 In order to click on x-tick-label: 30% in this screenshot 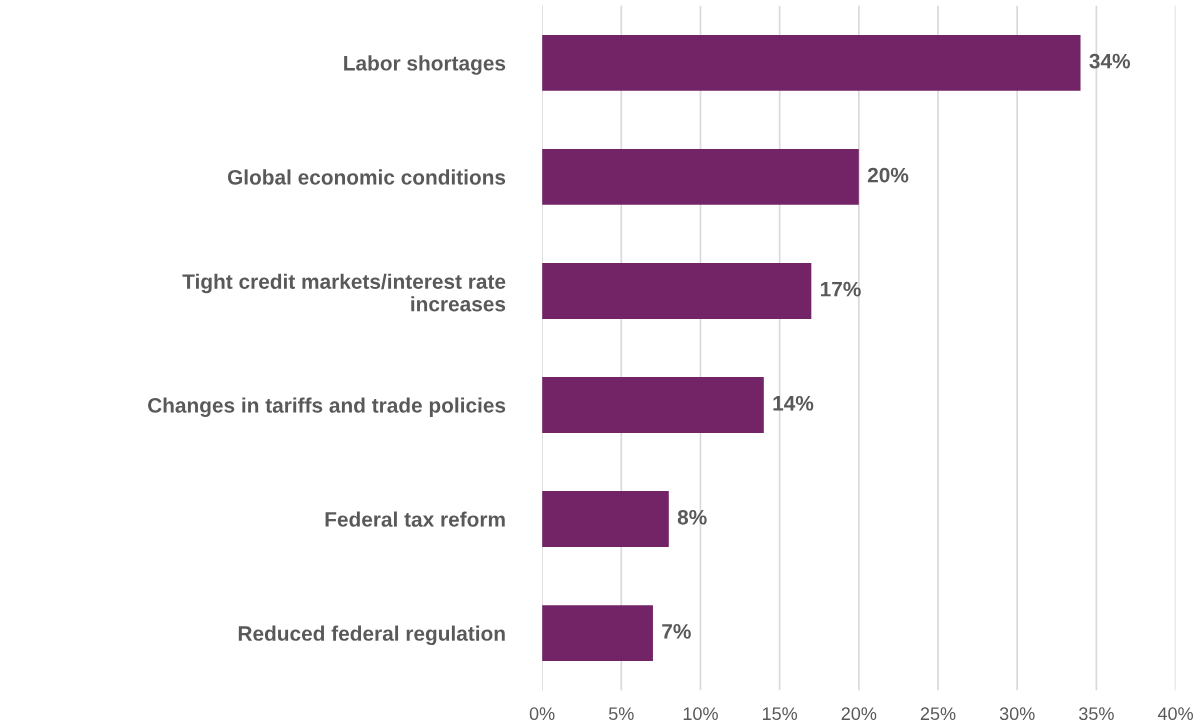, I will do `click(1017, 714)`.